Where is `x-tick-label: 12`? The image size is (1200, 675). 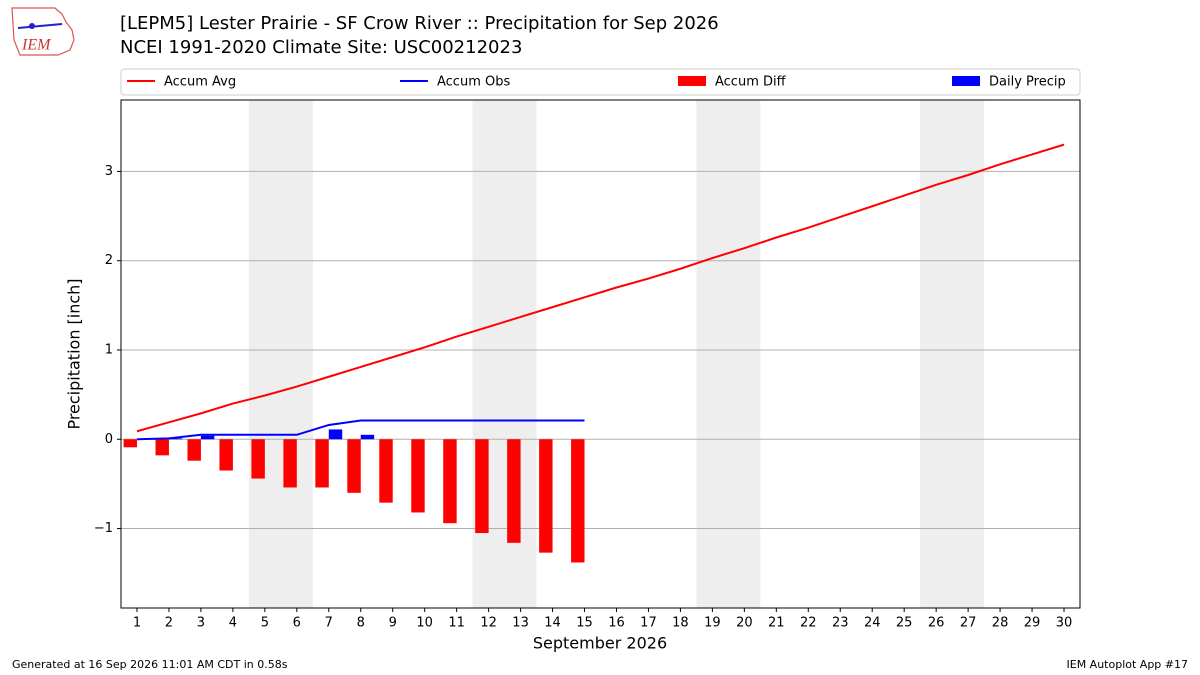
x-tick-label: 12 is located at coordinates (488, 623).